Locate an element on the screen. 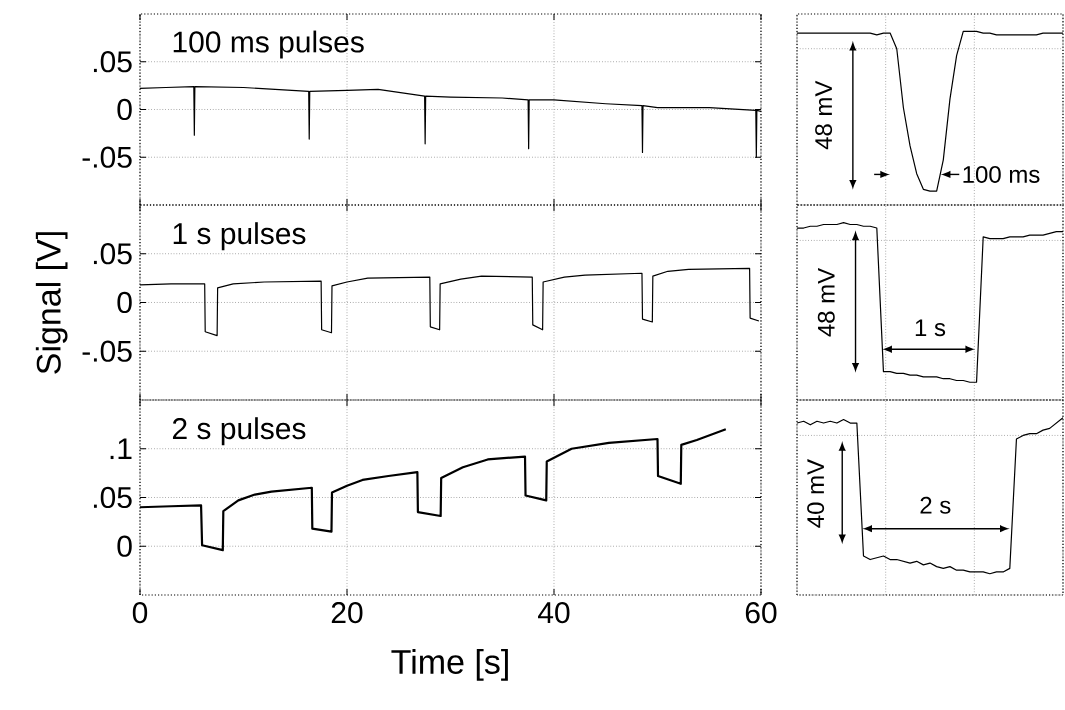  annotation: 100 ms is located at coordinates (1001, 174).